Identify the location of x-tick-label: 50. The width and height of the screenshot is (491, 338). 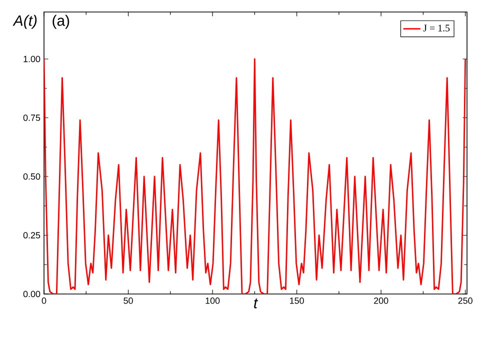
(128, 301).